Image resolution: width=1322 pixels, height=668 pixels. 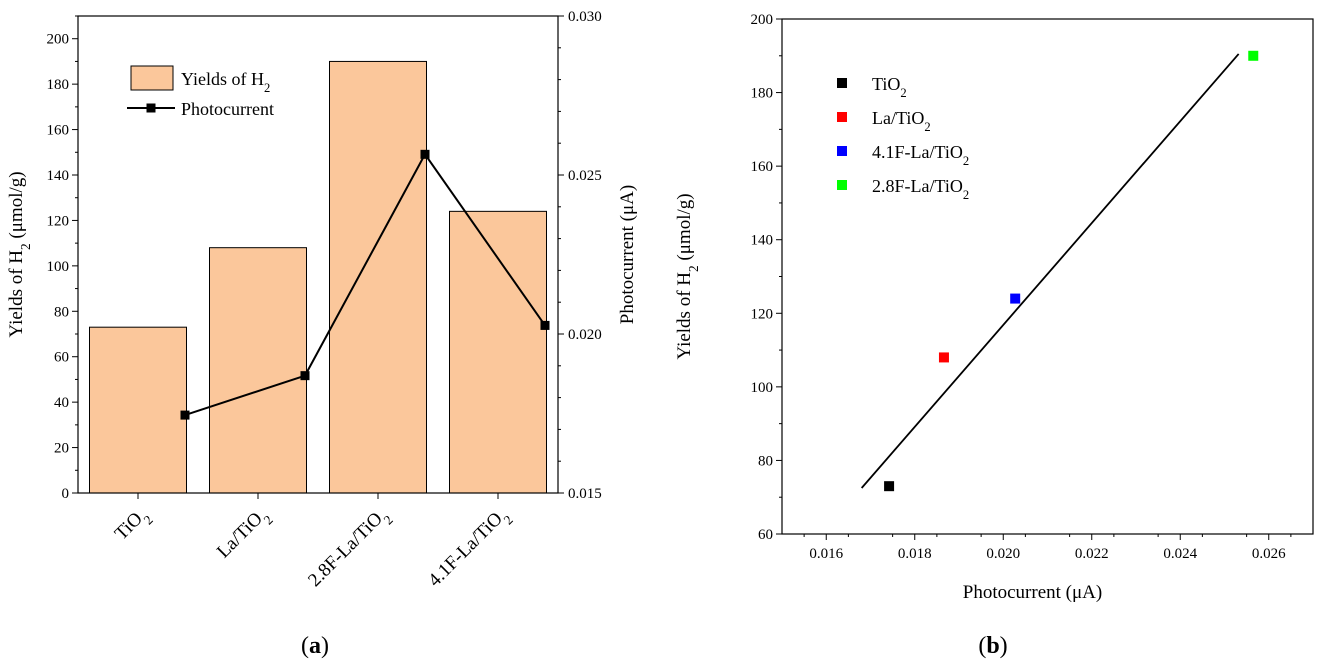 I want to click on y2-tick-label: 0.015, so click(x=585, y=494).